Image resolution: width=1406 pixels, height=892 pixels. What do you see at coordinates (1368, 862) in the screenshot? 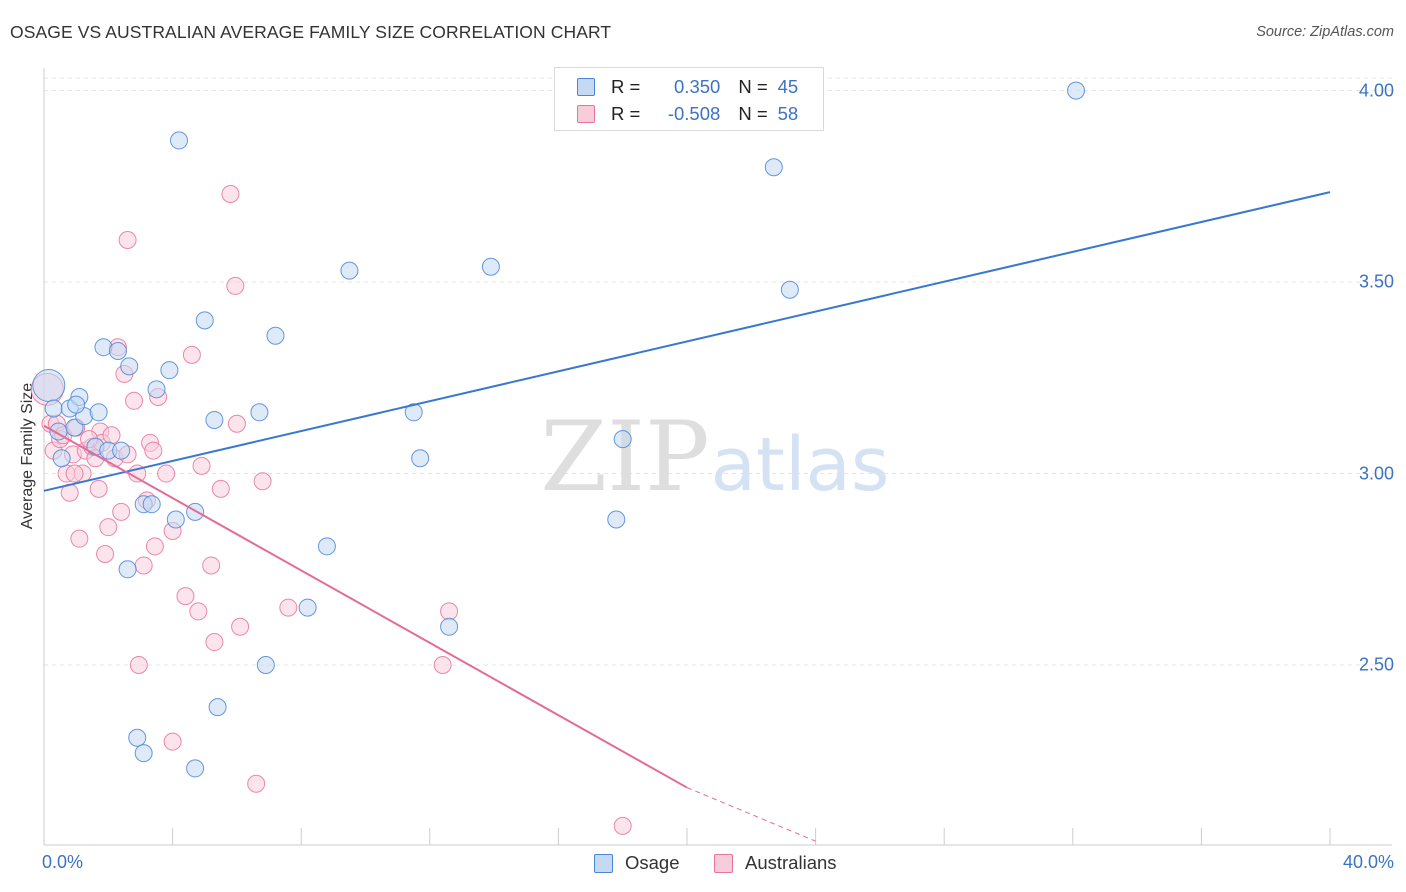
I see `x-tick-max: 40.0%` at bounding box center [1368, 862].